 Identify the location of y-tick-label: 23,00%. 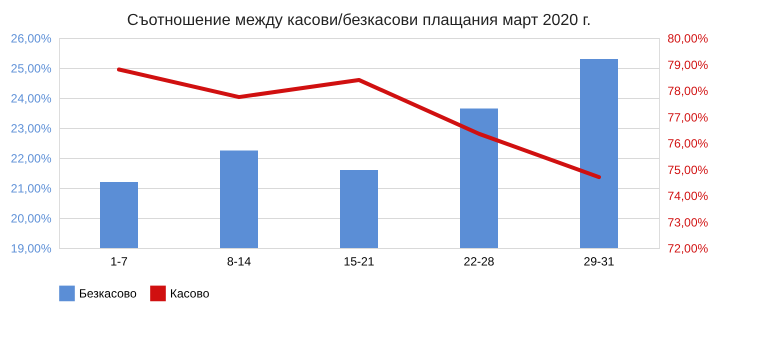
(31, 129).